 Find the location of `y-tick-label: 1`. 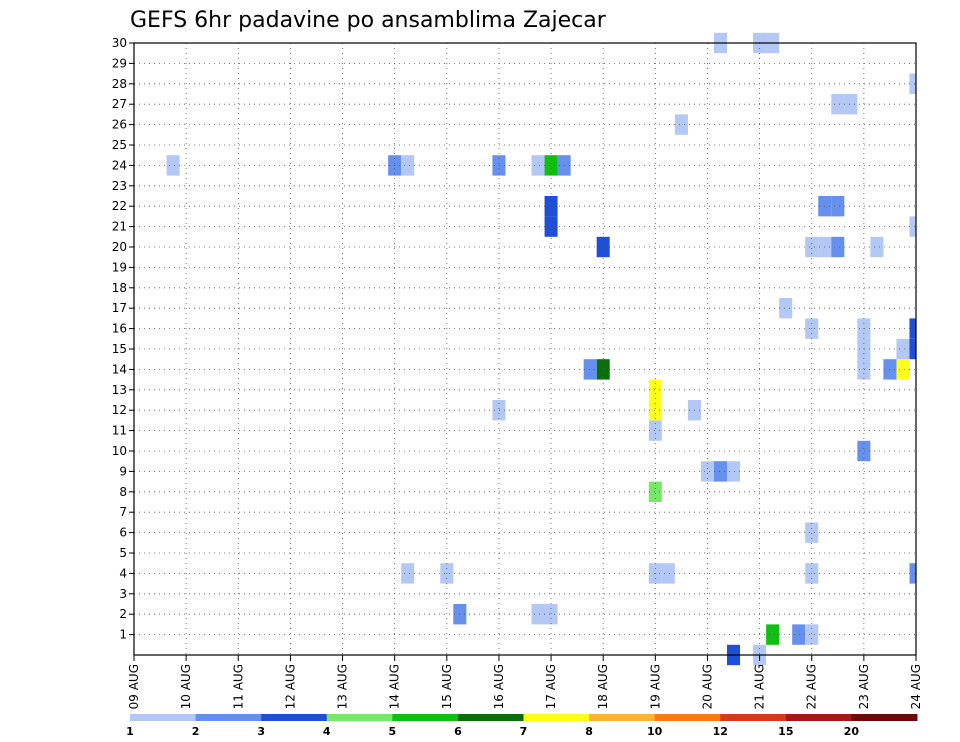

y-tick-label: 1 is located at coordinates (123, 635).